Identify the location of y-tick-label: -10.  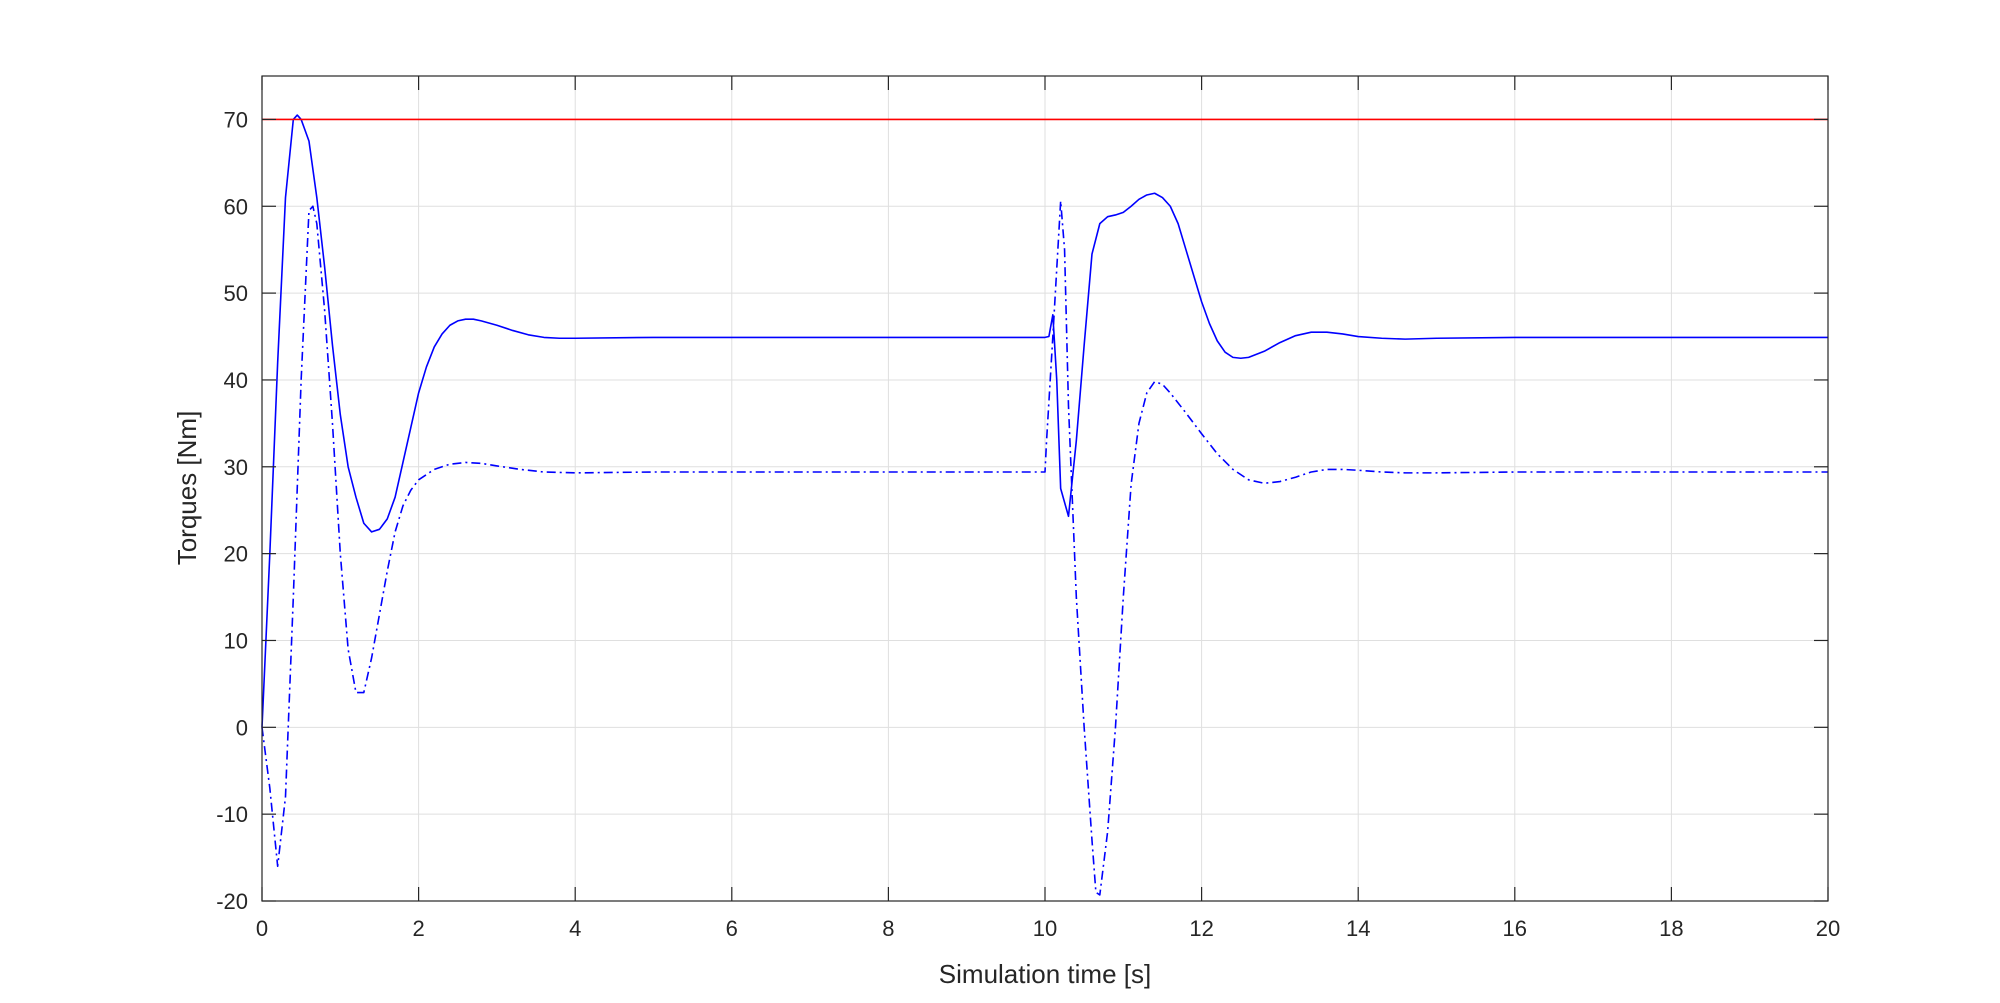
(232, 814).